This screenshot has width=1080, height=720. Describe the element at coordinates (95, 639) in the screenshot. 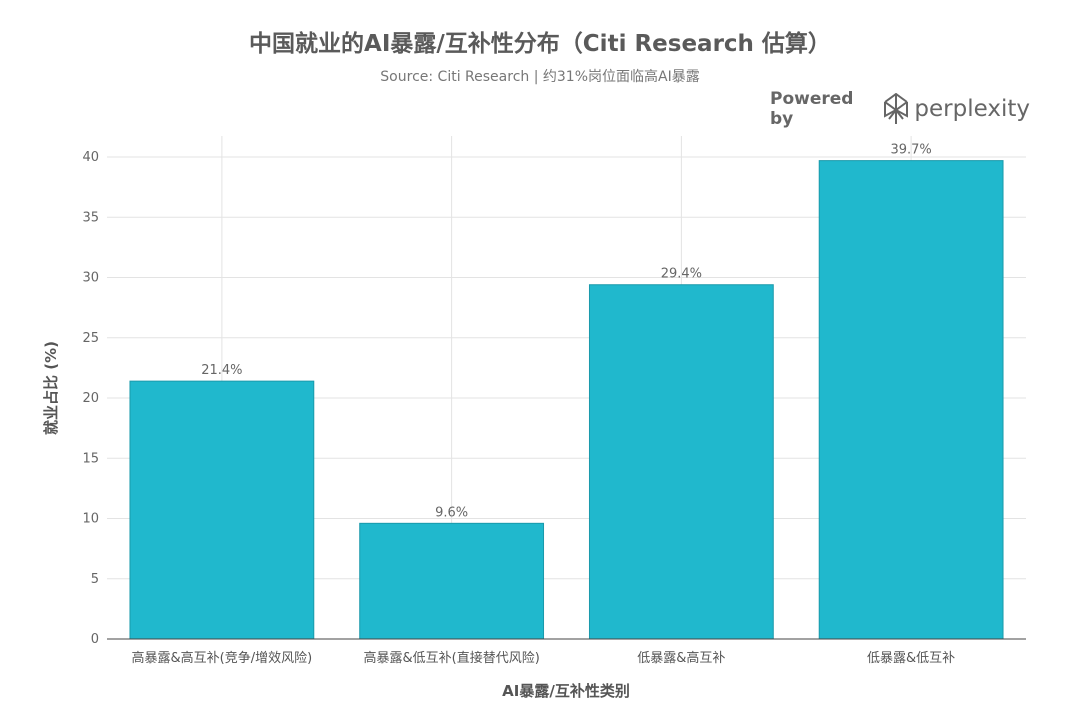

I see `y-tick-label: 0` at that location.